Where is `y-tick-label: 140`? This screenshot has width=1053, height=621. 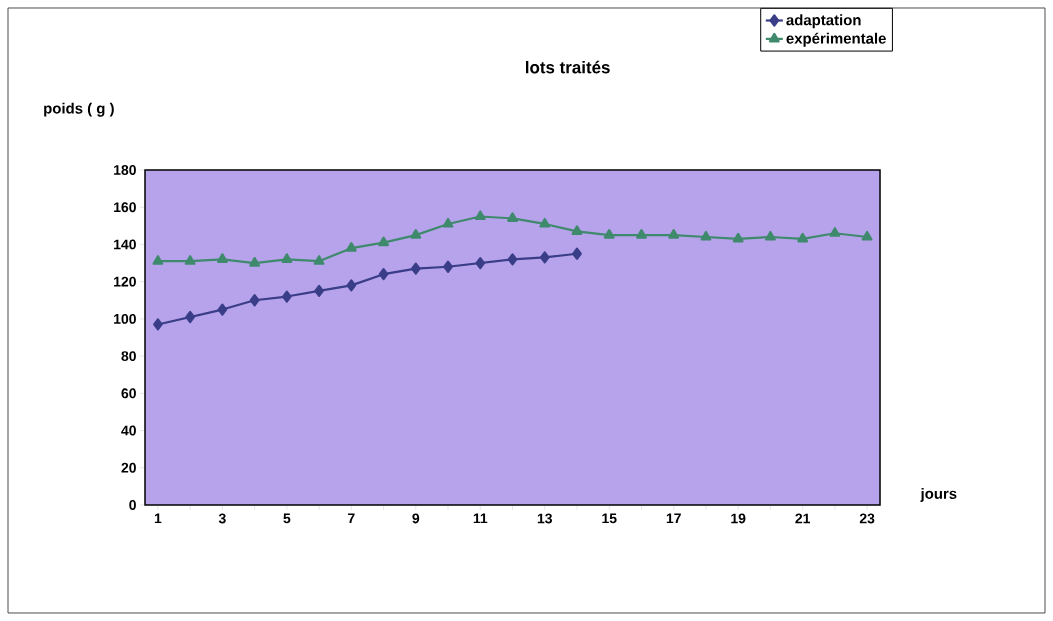 y-tick-label: 140 is located at coordinates (125, 244).